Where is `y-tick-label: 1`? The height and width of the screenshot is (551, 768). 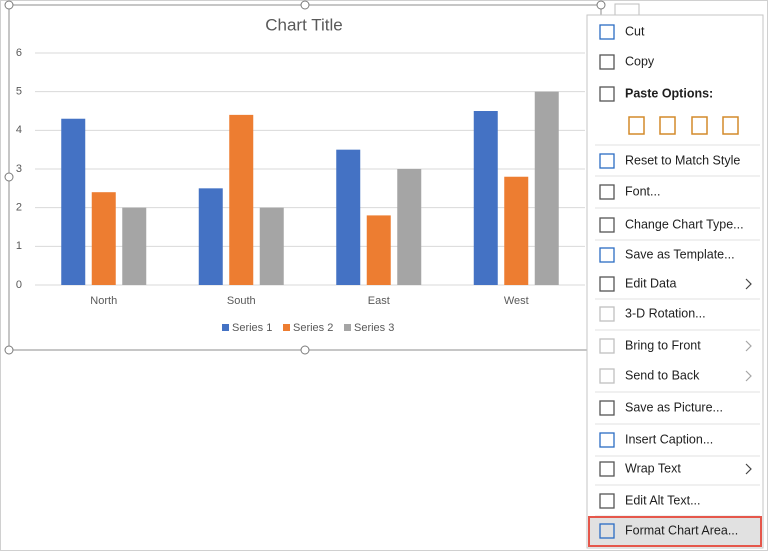
y-tick-label: 1 is located at coordinates (19, 246).